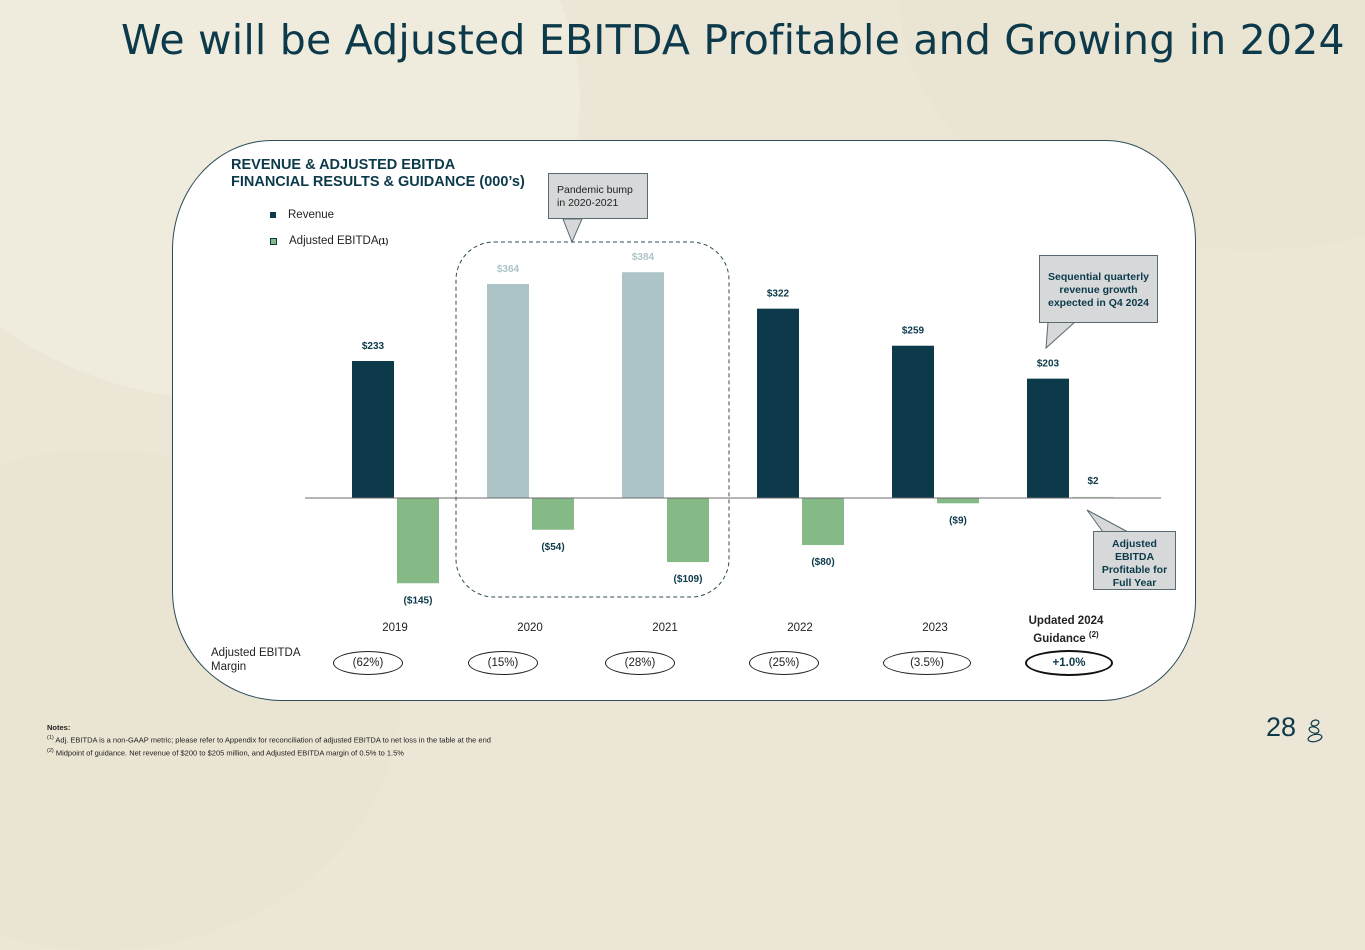 This screenshot has width=1365, height=950. I want to click on revenue-data-label: $259, so click(913, 331).